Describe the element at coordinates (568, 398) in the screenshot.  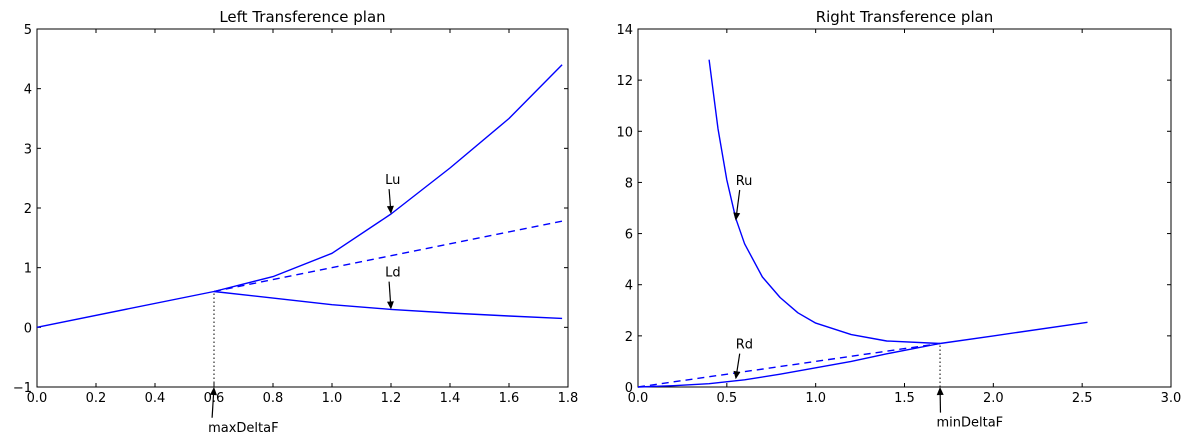
I see `x-tick-label: 1.8` at that location.